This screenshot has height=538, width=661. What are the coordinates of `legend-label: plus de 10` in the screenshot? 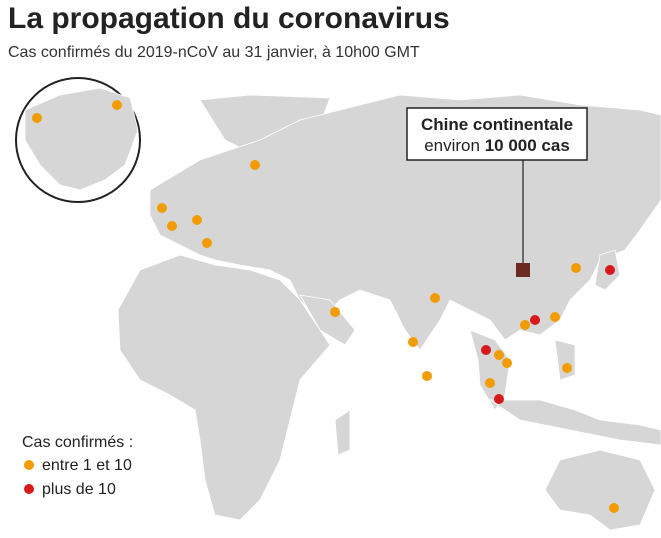 It's located at (79, 489).